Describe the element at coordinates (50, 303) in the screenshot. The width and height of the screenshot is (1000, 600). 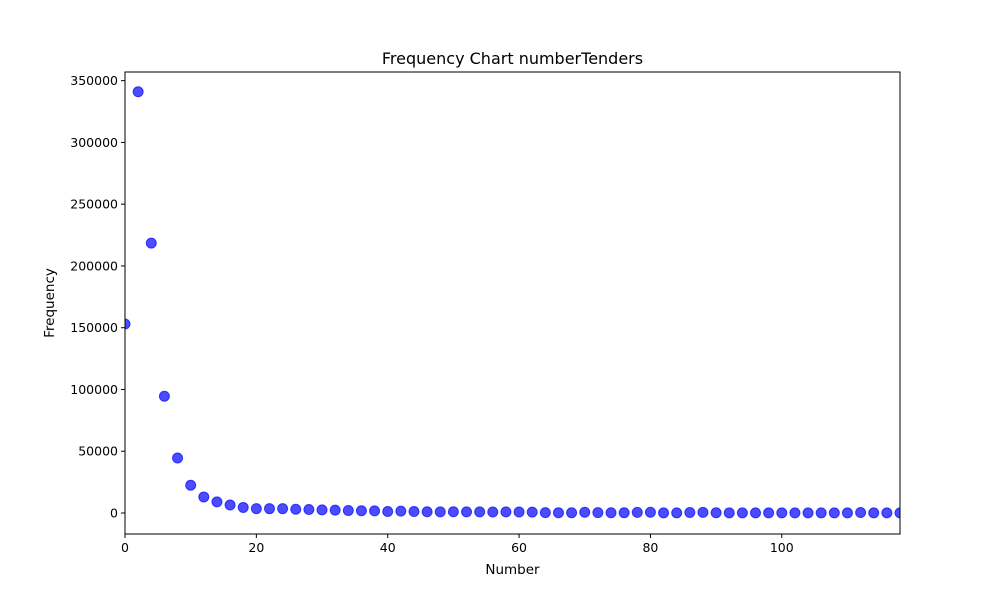
I see `y-axis-label: Frequency` at that location.